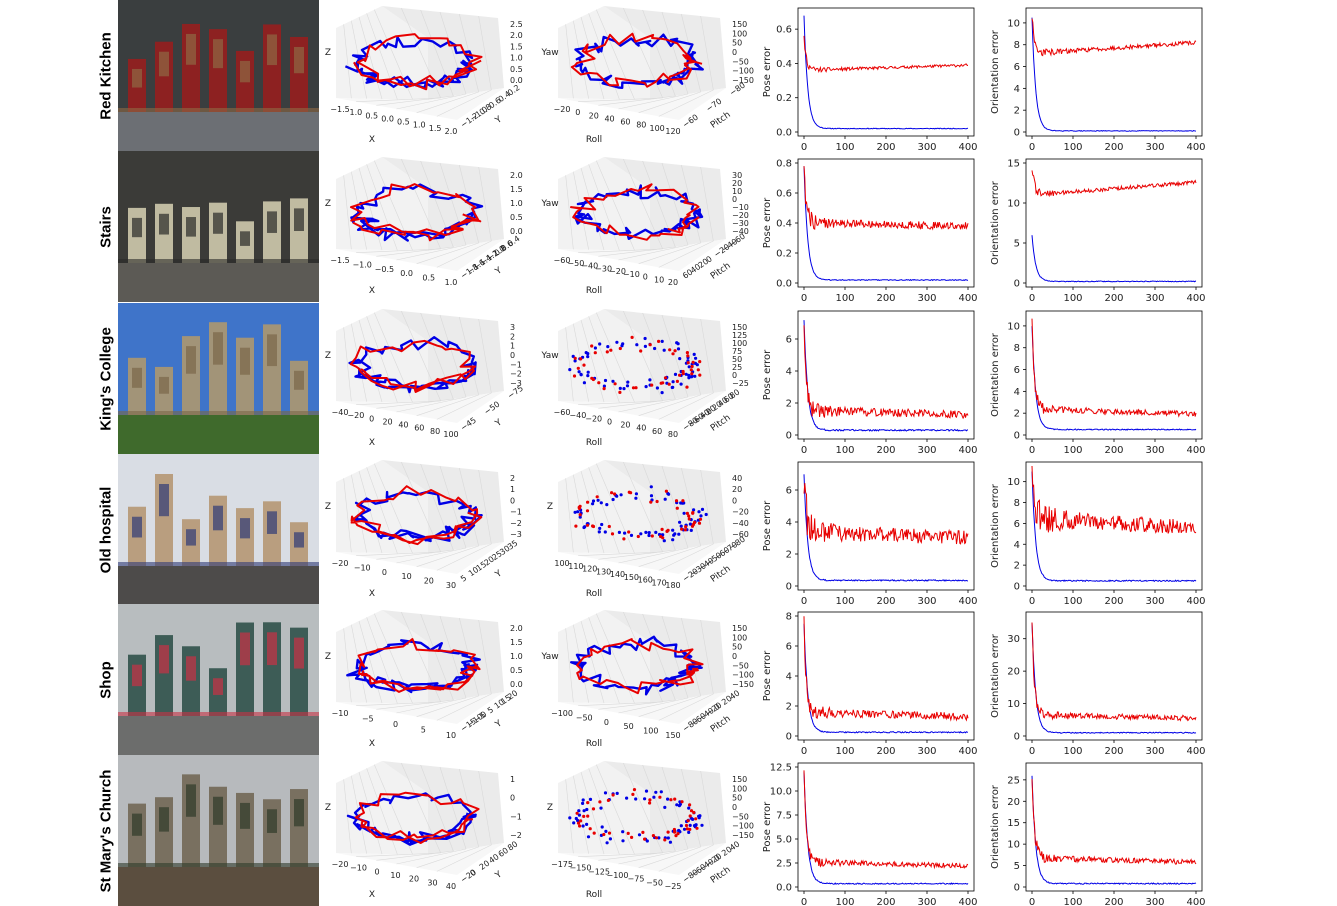 The width and height of the screenshot is (1337, 906). Describe the element at coordinates (516, 46) in the screenshot. I see `z-tick-label: 1.5` at that location.